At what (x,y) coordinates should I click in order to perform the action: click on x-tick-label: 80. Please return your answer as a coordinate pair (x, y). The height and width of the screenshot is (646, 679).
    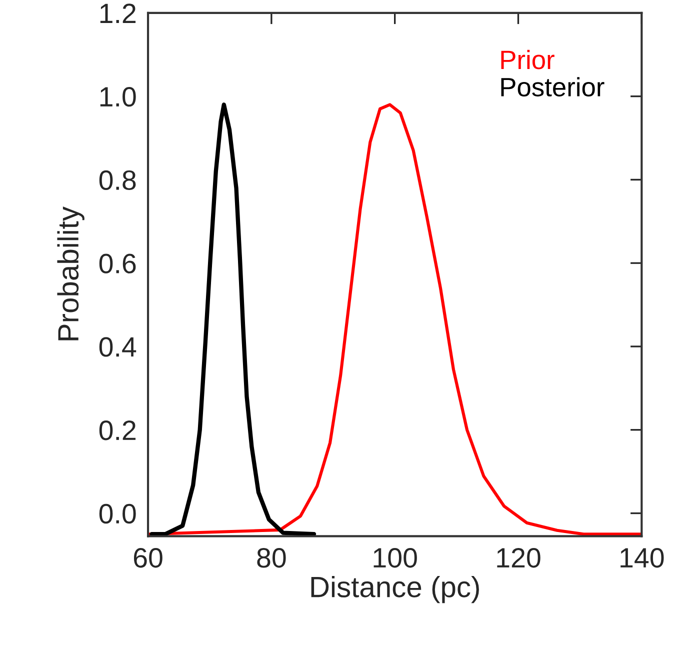
    Looking at the image, I should click on (271, 558).